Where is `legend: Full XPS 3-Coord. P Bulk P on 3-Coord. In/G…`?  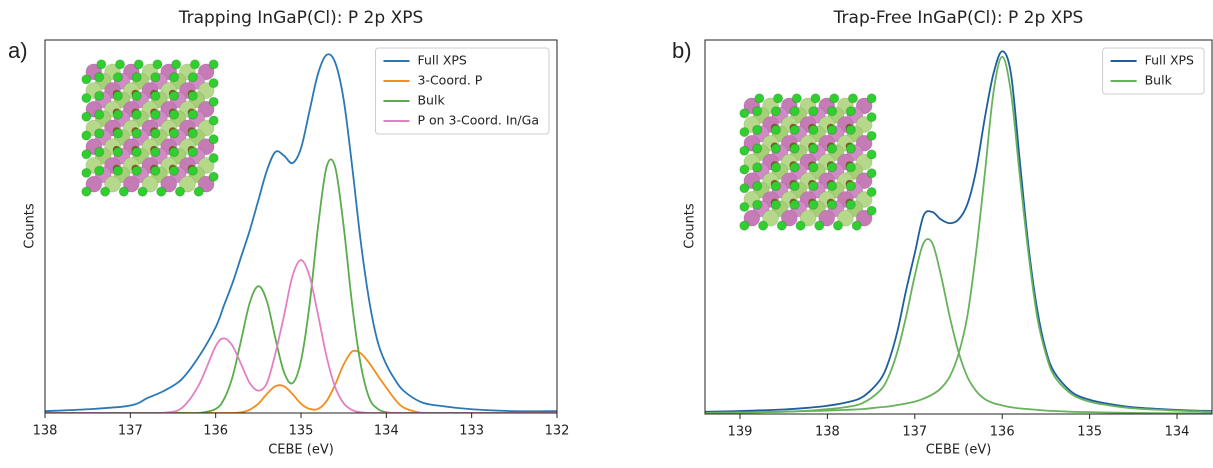 legend: Full XPS 3-Coord. P Bulk P on 3-Coord. In/G… is located at coordinates (462, 91).